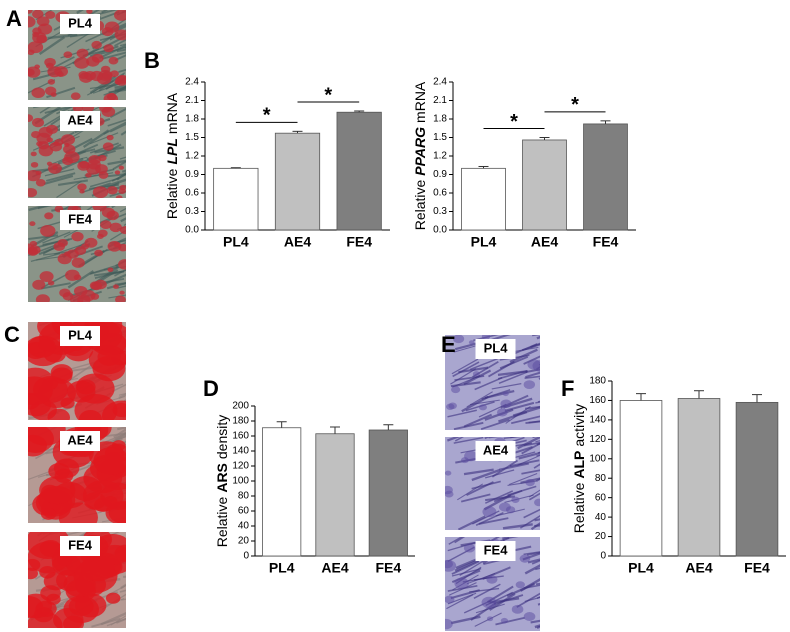  What do you see at coordinates (80, 544) in the screenshot?
I see `image-label: FE4` at bounding box center [80, 544].